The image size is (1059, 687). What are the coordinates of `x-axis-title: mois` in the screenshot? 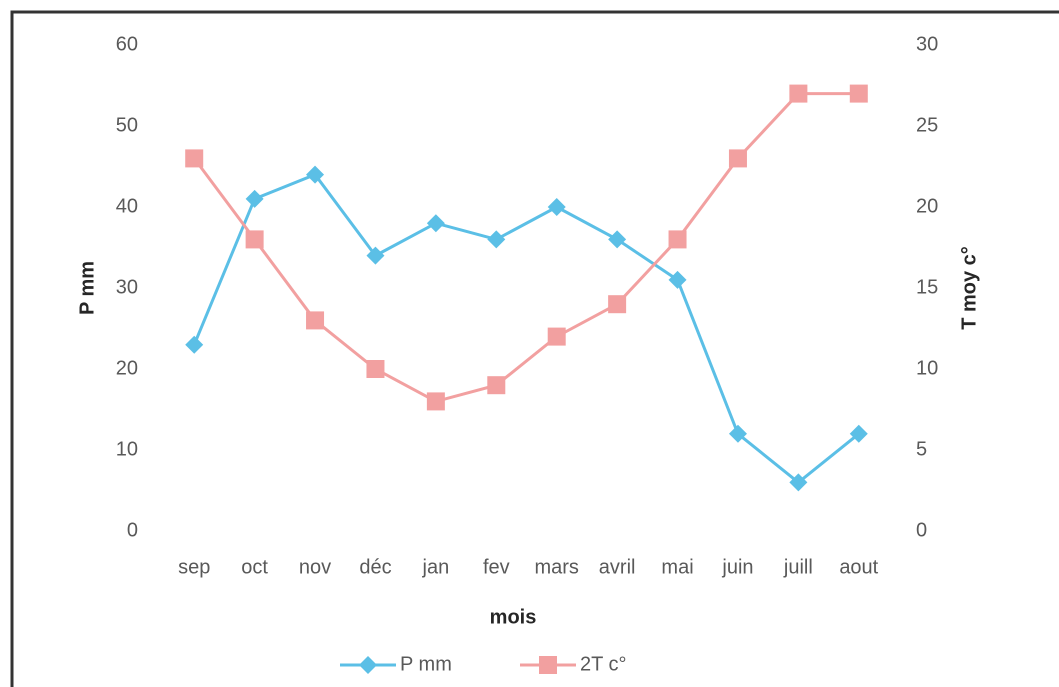 It's located at (513, 617).